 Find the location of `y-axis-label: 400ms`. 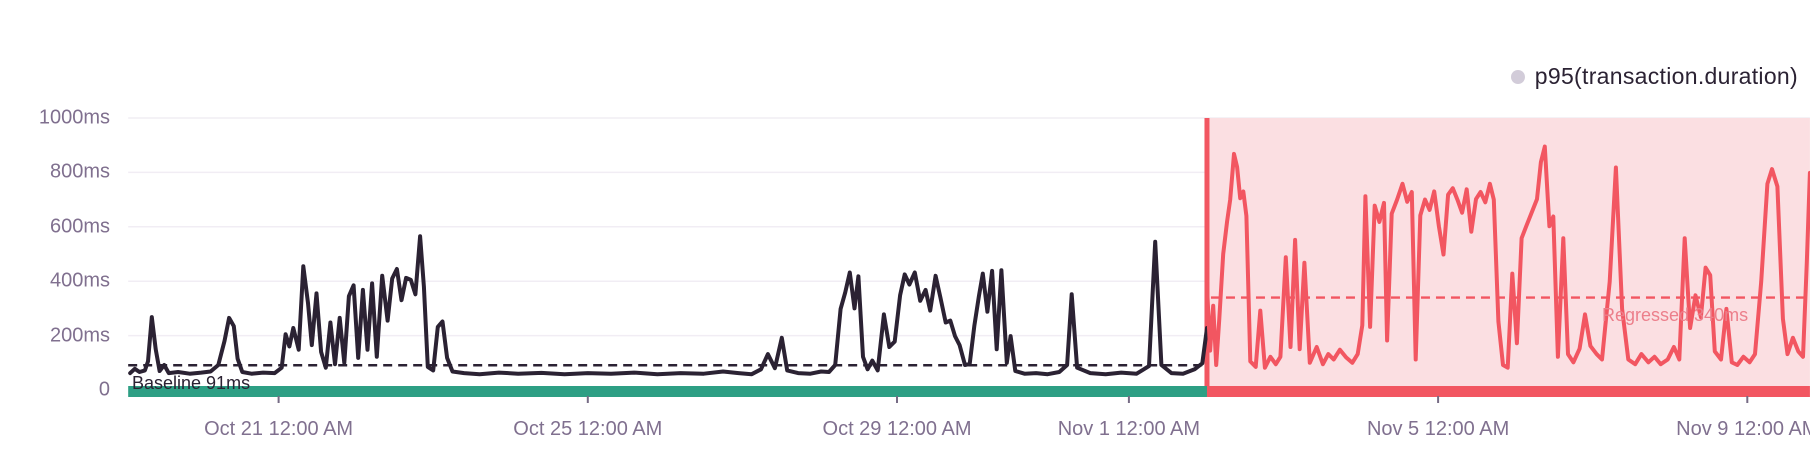

y-axis-label: 400ms is located at coordinates (79, 280).